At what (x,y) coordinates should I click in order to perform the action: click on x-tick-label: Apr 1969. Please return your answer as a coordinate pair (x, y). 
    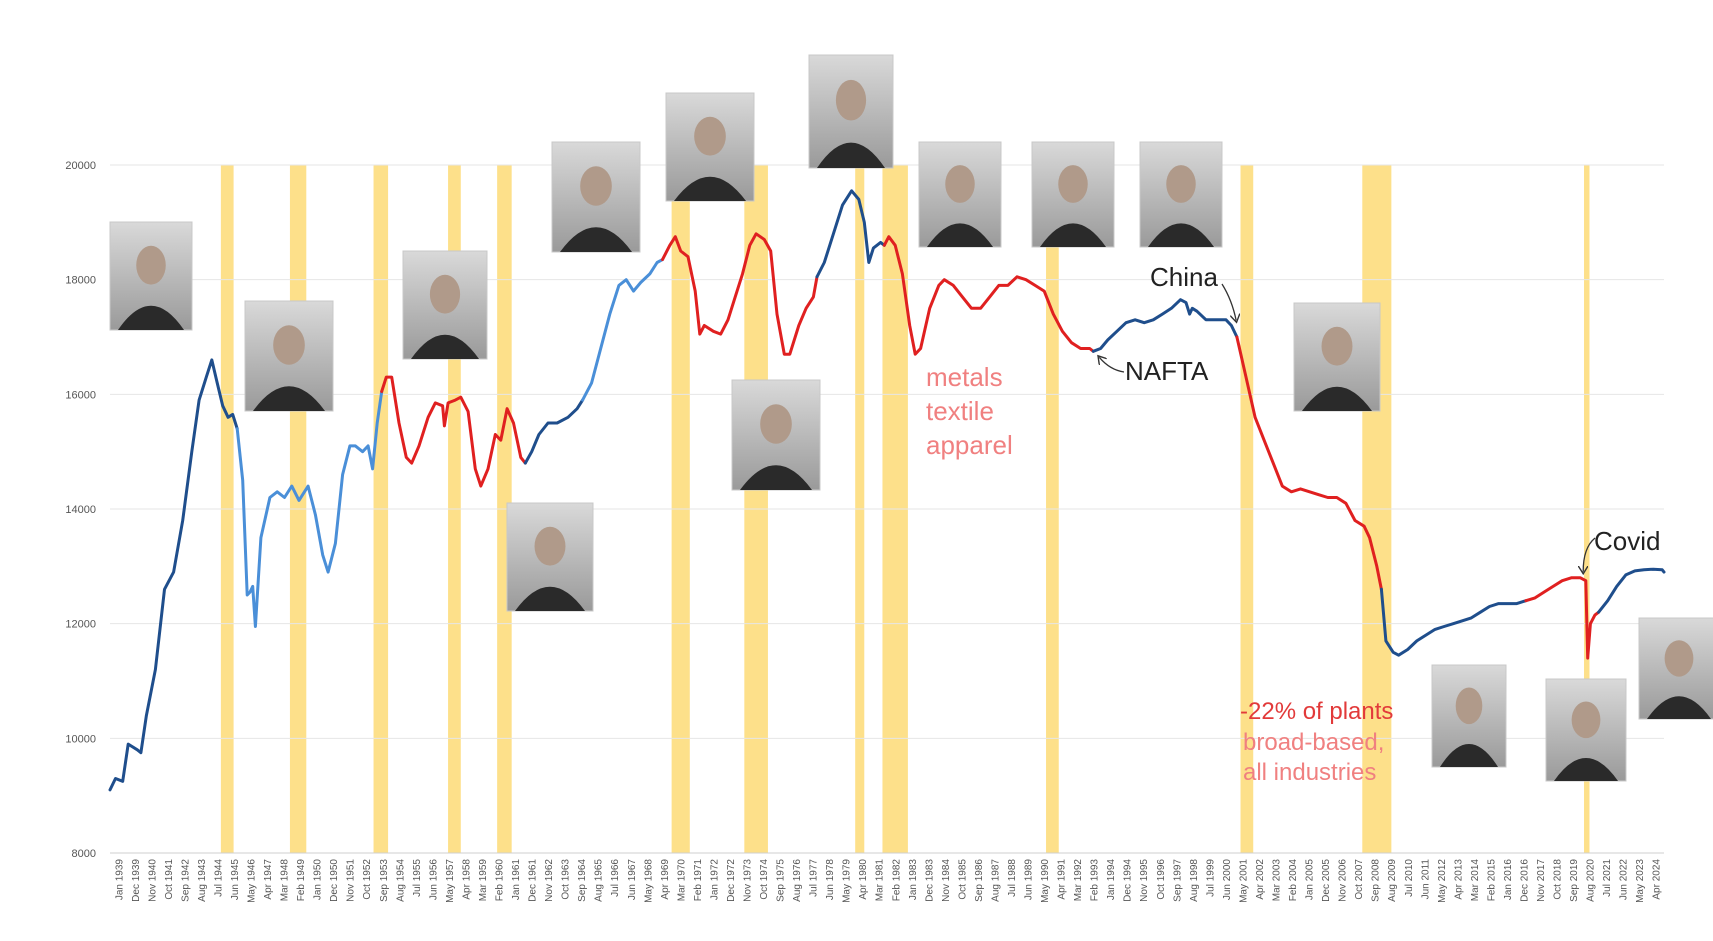
    Looking at the image, I should click on (665, 879).